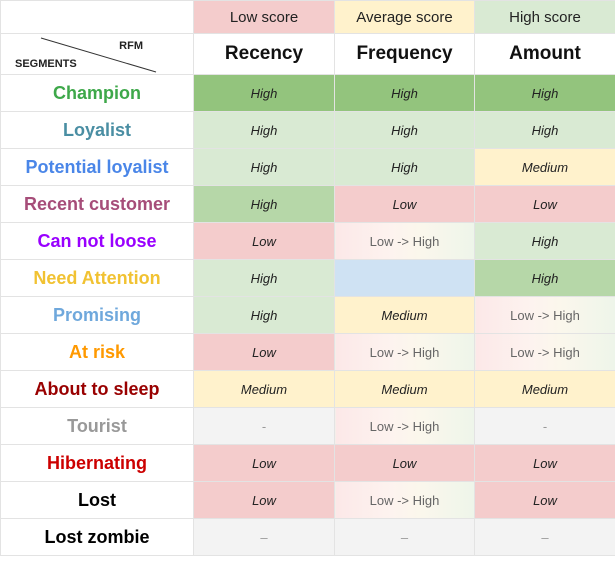 Image resolution: width=615 pixels, height=566 pixels. What do you see at coordinates (97, 315) in the screenshot?
I see `segment-name: Promising` at bounding box center [97, 315].